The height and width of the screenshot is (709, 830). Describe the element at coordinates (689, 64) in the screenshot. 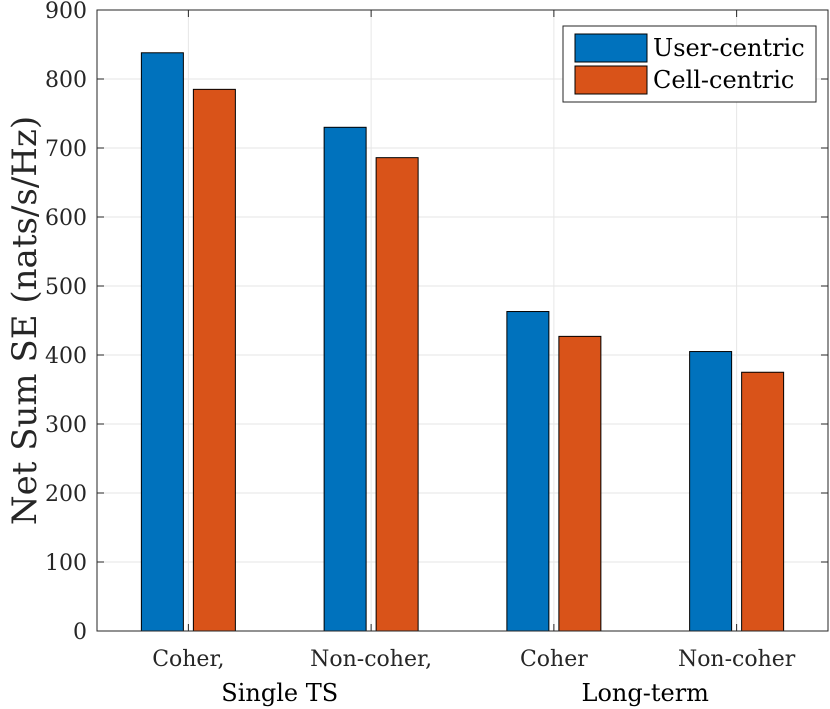

I see `legend: User-centric Cell-centric` at that location.